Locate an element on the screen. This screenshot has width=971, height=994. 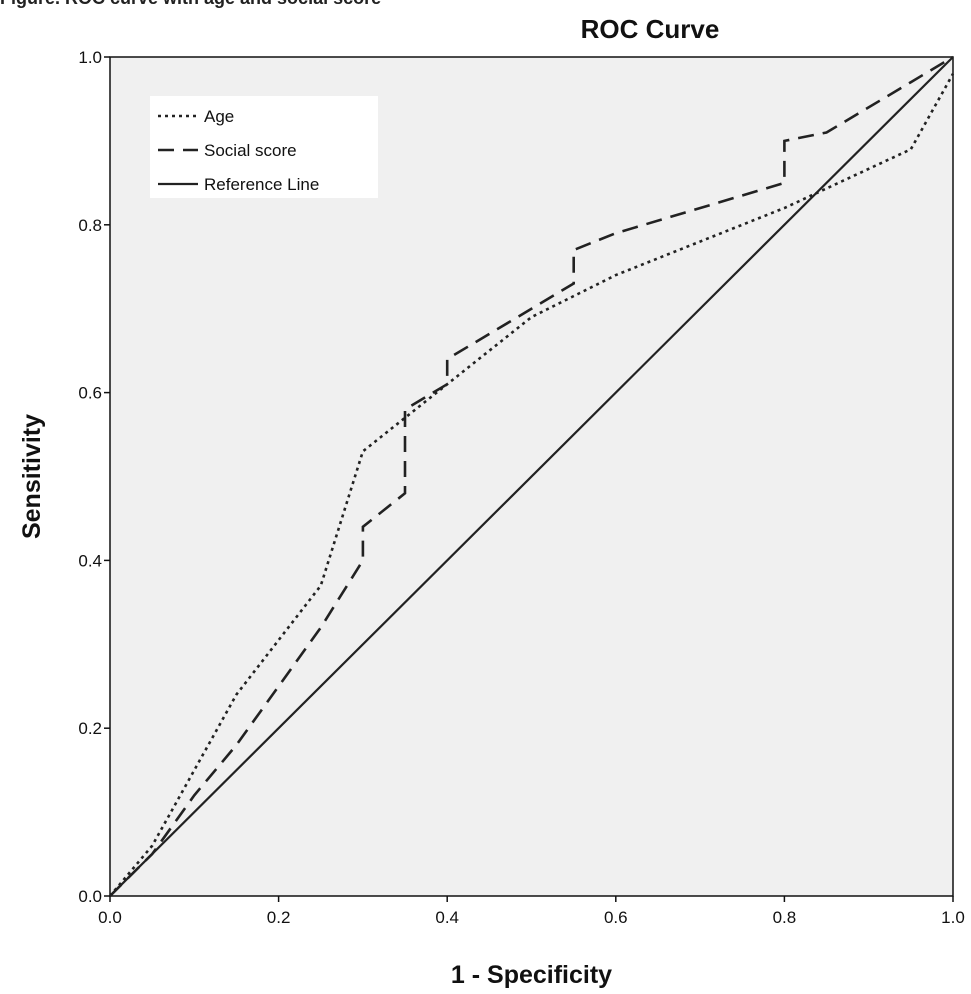
y-tick-label: 0.8 is located at coordinates (90, 225).